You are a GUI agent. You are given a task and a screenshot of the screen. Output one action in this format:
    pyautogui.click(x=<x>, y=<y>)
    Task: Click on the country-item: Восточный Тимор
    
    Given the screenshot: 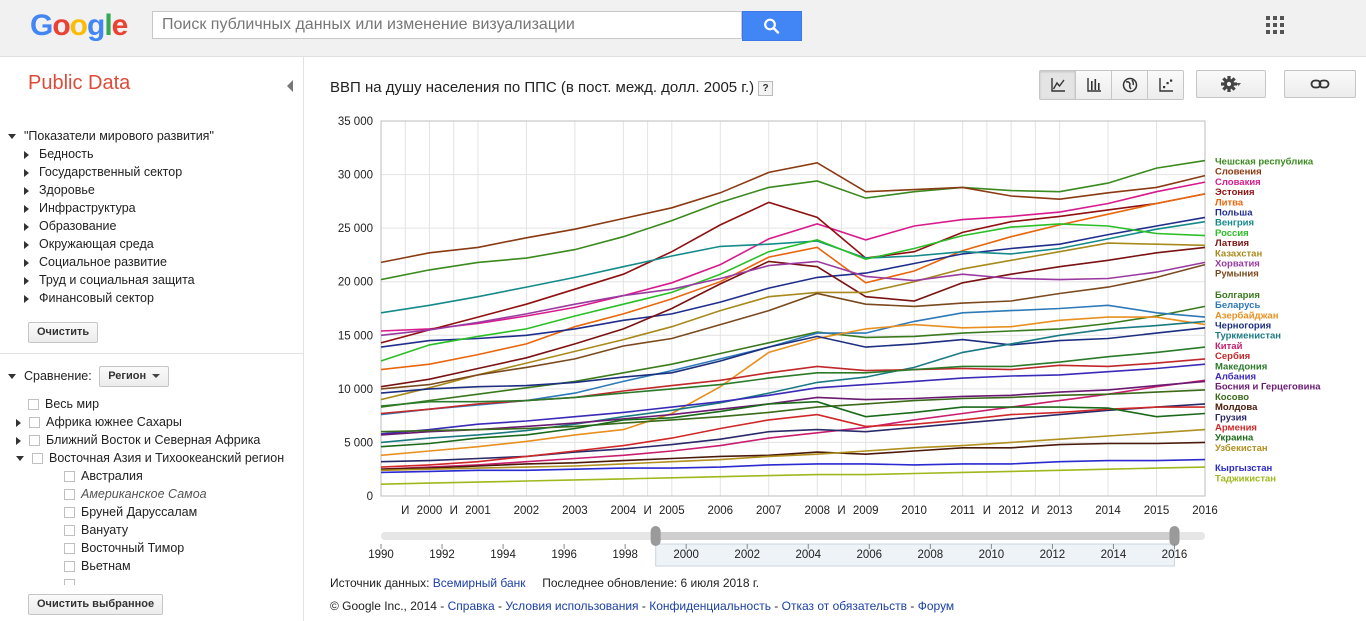 What is the action you would take?
    pyautogui.click(x=156, y=548)
    